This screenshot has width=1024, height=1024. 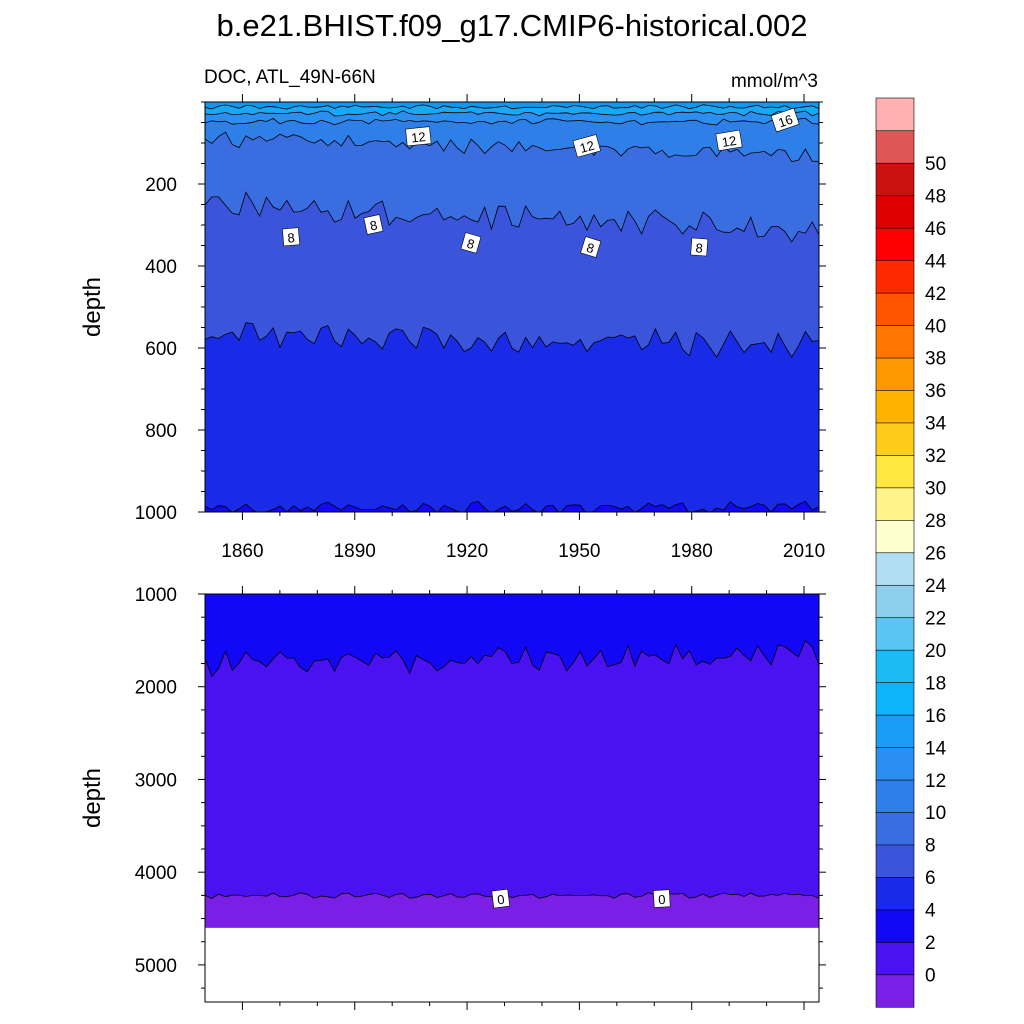 I want to click on colorbar-label: 36, so click(x=935, y=391).